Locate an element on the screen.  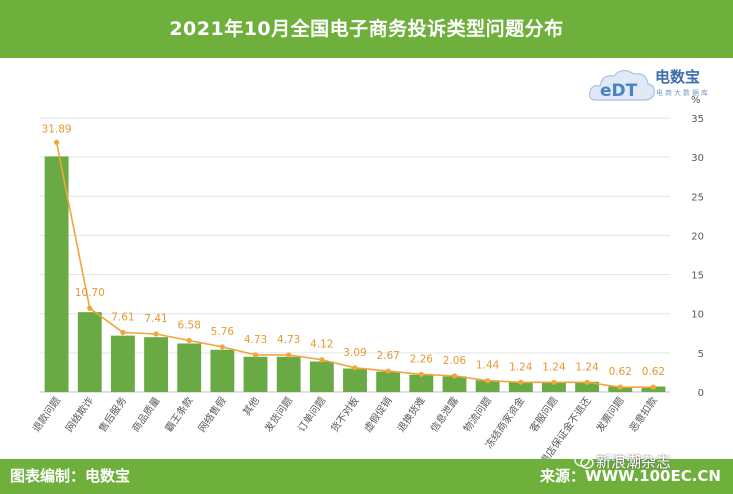
title-bar is located at coordinates (366, 29).